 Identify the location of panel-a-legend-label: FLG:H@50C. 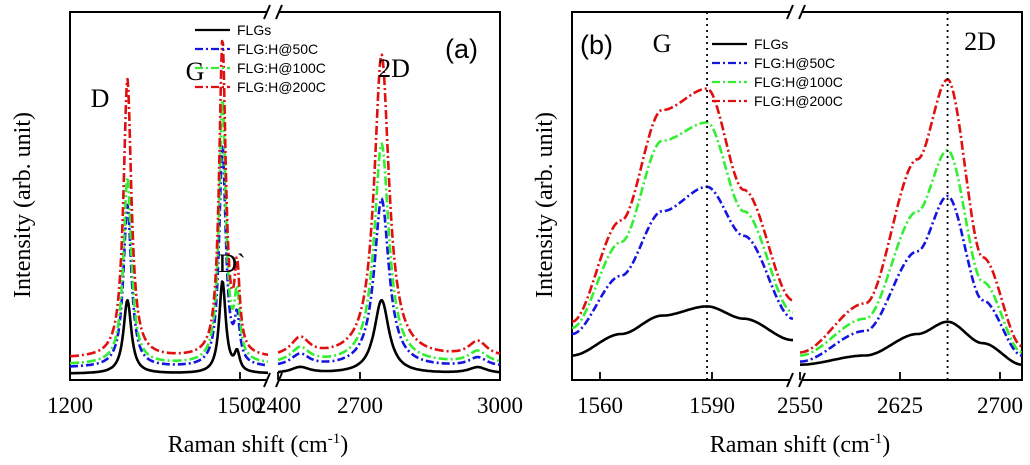
(277, 49).